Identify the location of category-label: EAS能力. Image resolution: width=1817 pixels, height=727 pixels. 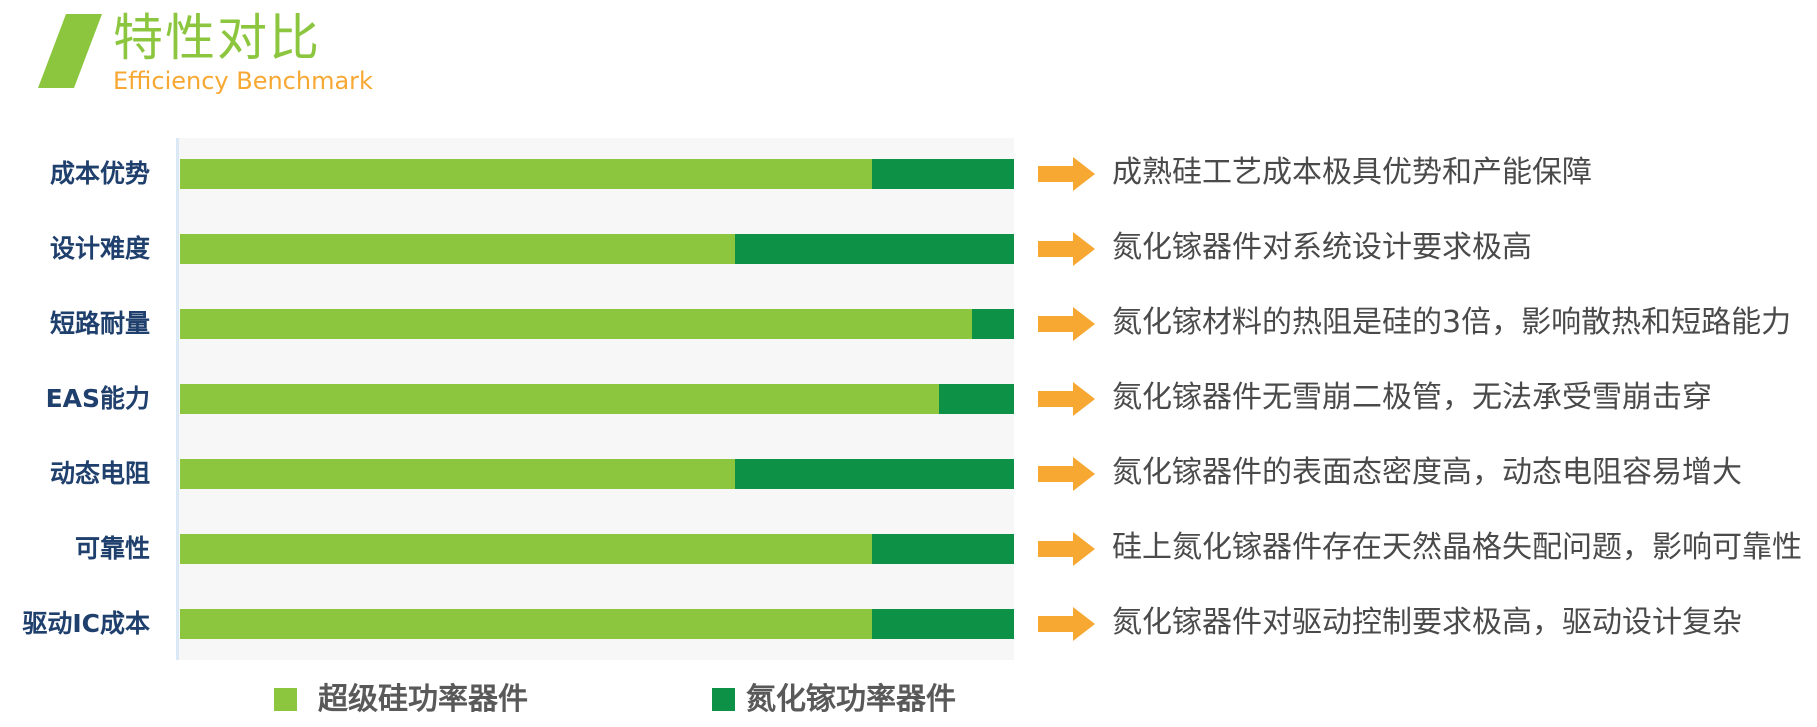
(97, 398).